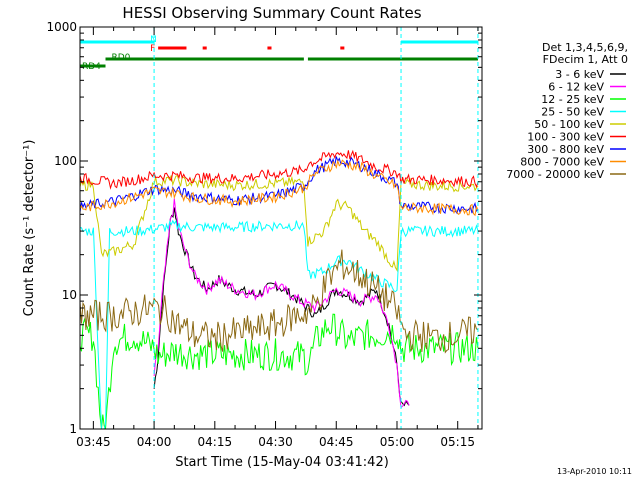 This screenshot has height=480, width=640. What do you see at coordinates (154, 442) in the screenshot?
I see `x-tick-label: 04:00` at bounding box center [154, 442].